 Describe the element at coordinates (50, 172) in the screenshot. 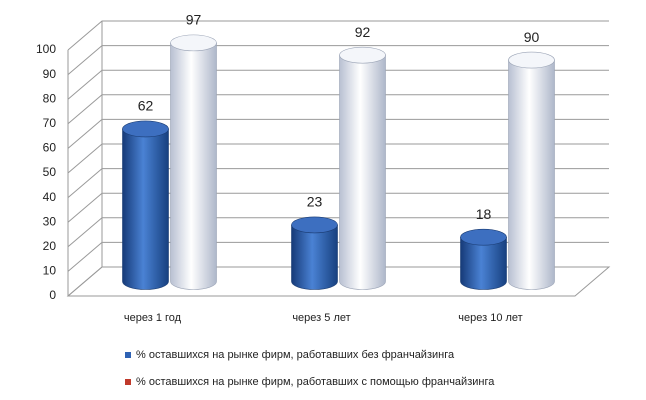

I see `y-tick-label: 50` at that location.